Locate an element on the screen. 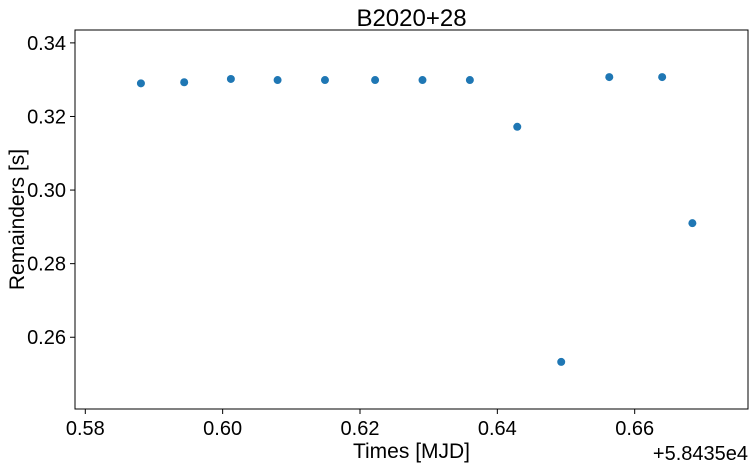 Image resolution: width=756 pixels, height=467 pixels. chart-title: B2020+28 is located at coordinates (411, 18).